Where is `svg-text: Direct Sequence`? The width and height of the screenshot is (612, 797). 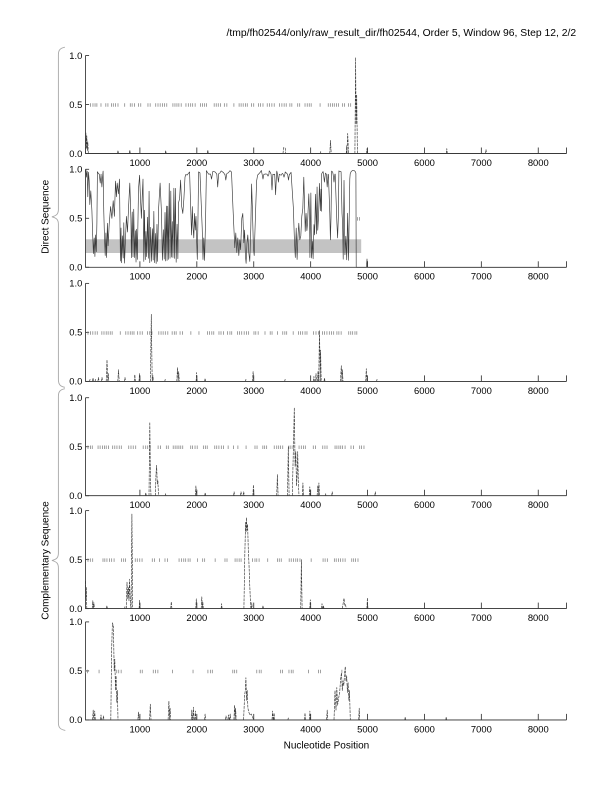 svg-text: Direct Sequence is located at coordinates (45, 216).